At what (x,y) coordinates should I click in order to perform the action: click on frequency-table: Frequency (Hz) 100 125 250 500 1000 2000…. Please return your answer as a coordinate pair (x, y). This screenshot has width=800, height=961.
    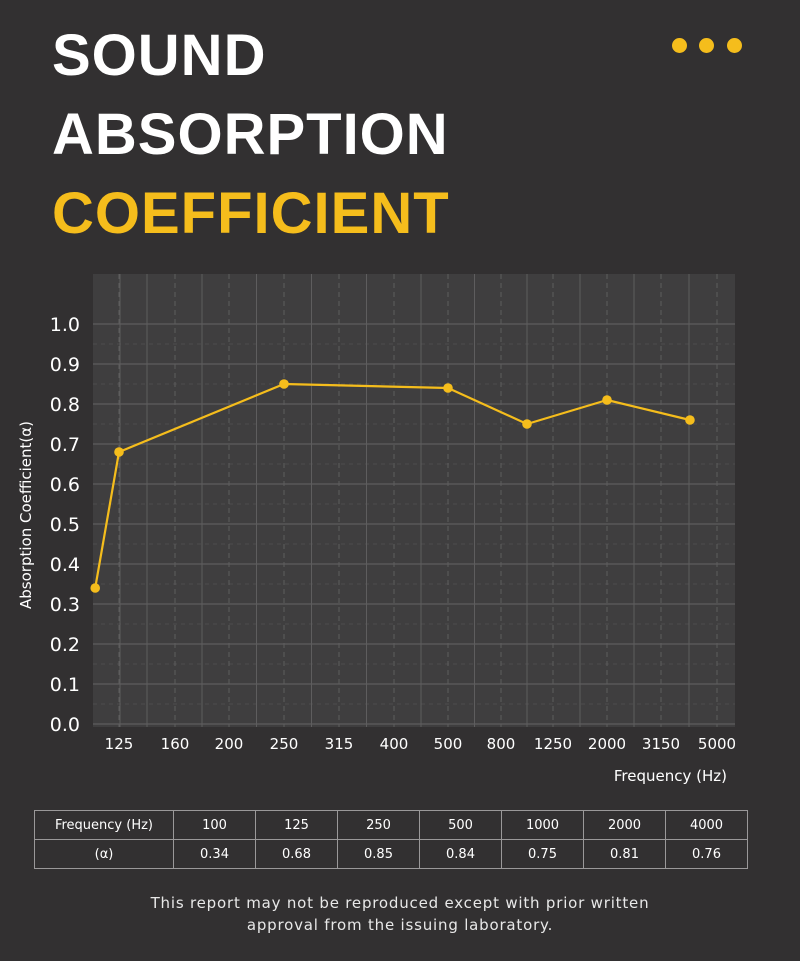
    Looking at the image, I should click on (391, 839).